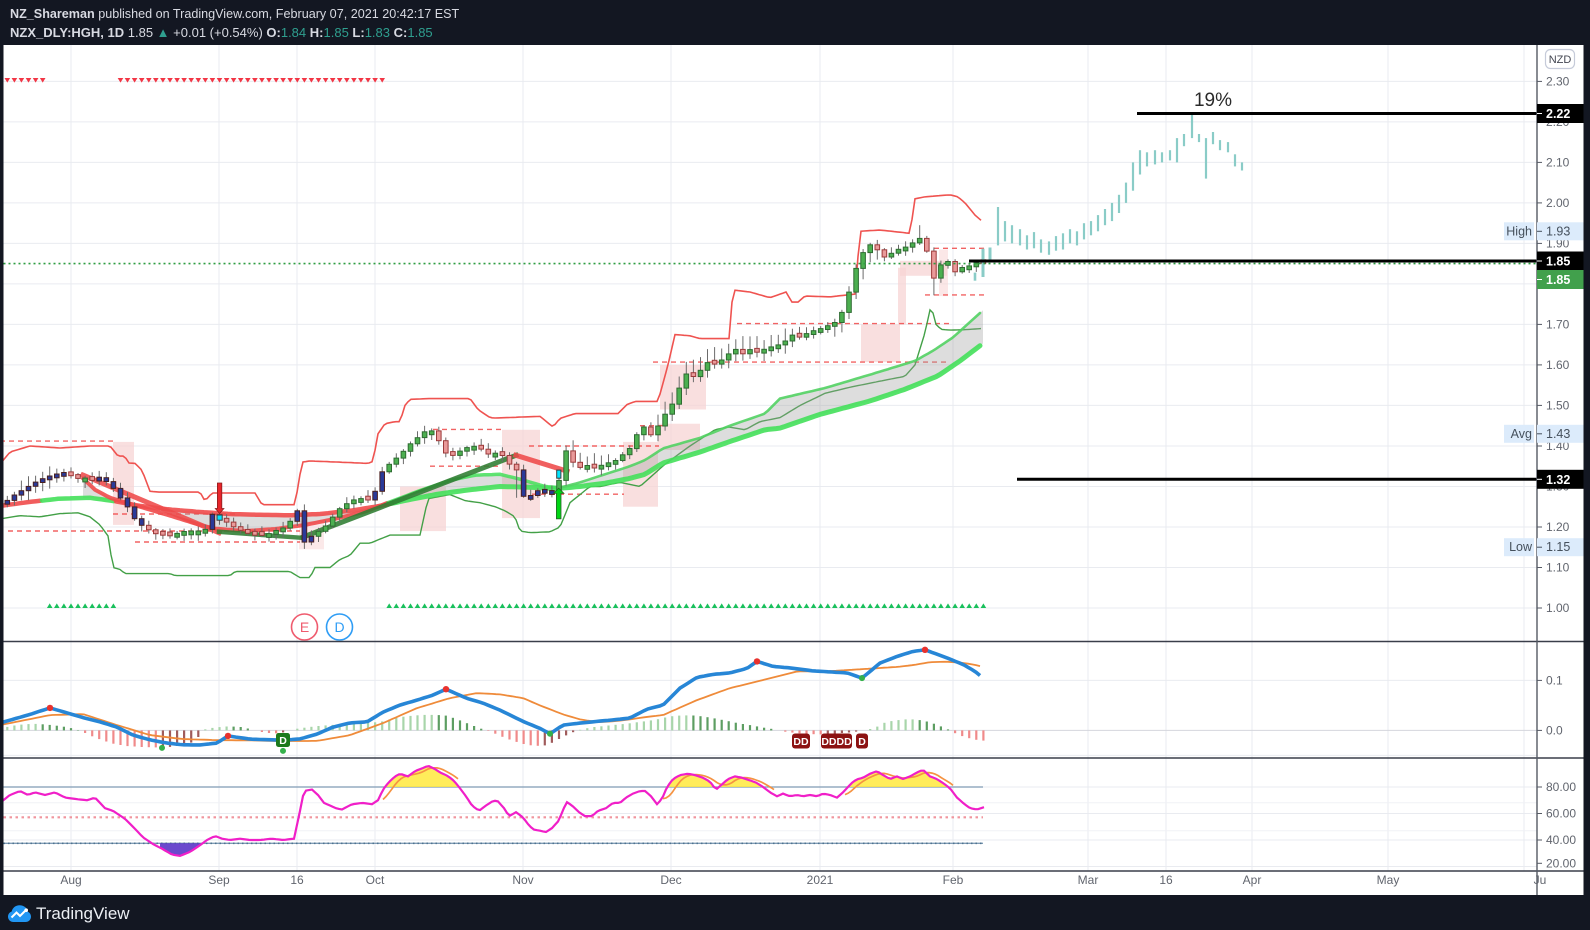  I want to click on svg-text: 2.00, so click(1558, 203).